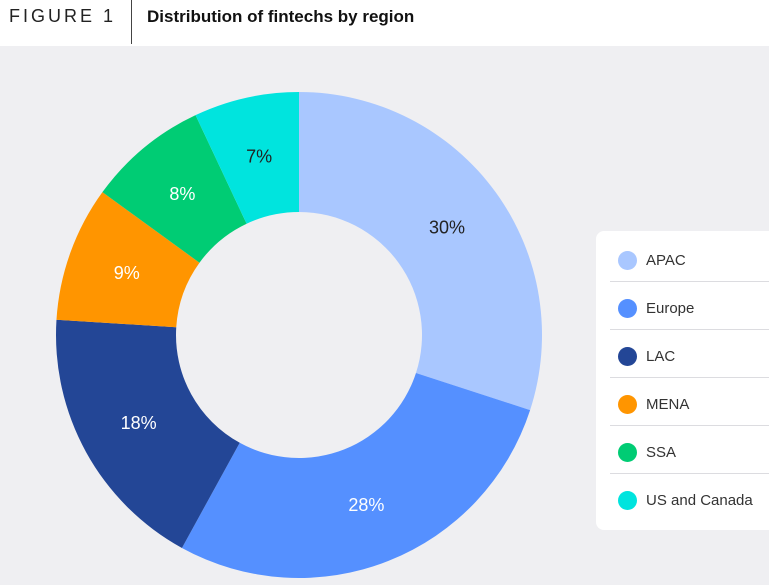 The width and height of the screenshot is (769, 585). I want to click on legend-item-mena: MENA, so click(682, 401).